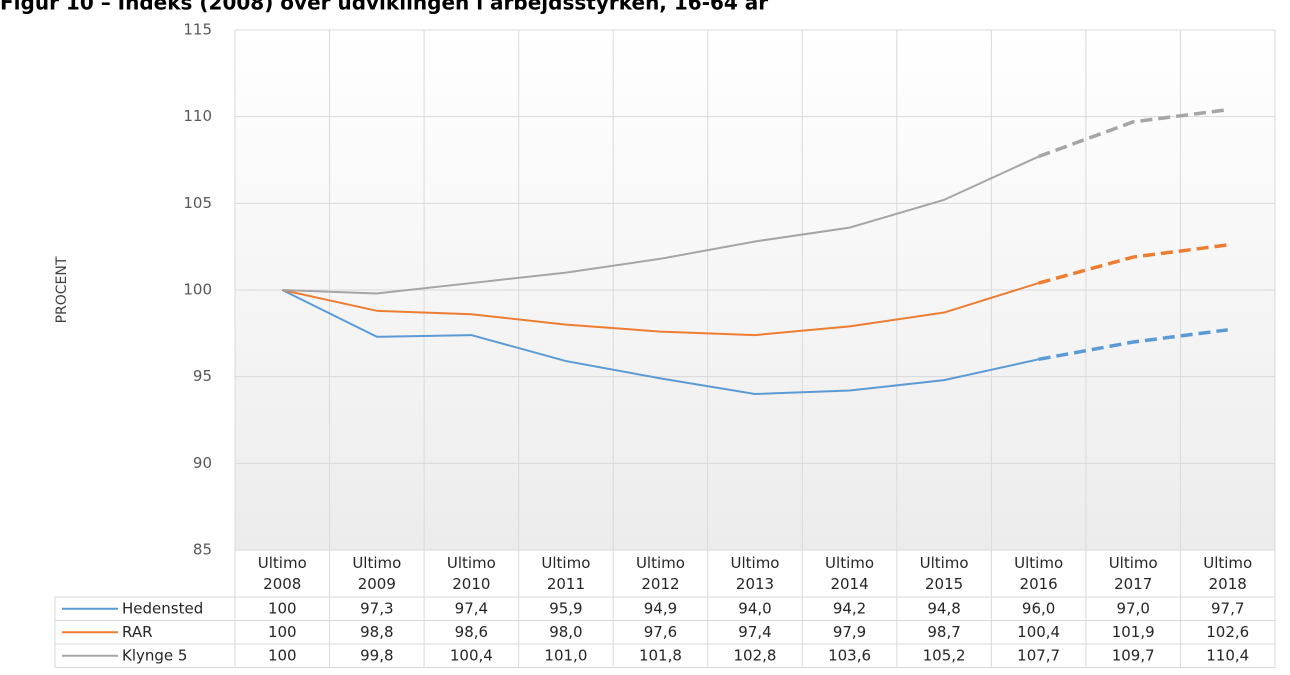 The height and width of the screenshot is (675, 1290). What do you see at coordinates (137, 632) in the screenshot?
I see `legend-label: RAR` at bounding box center [137, 632].